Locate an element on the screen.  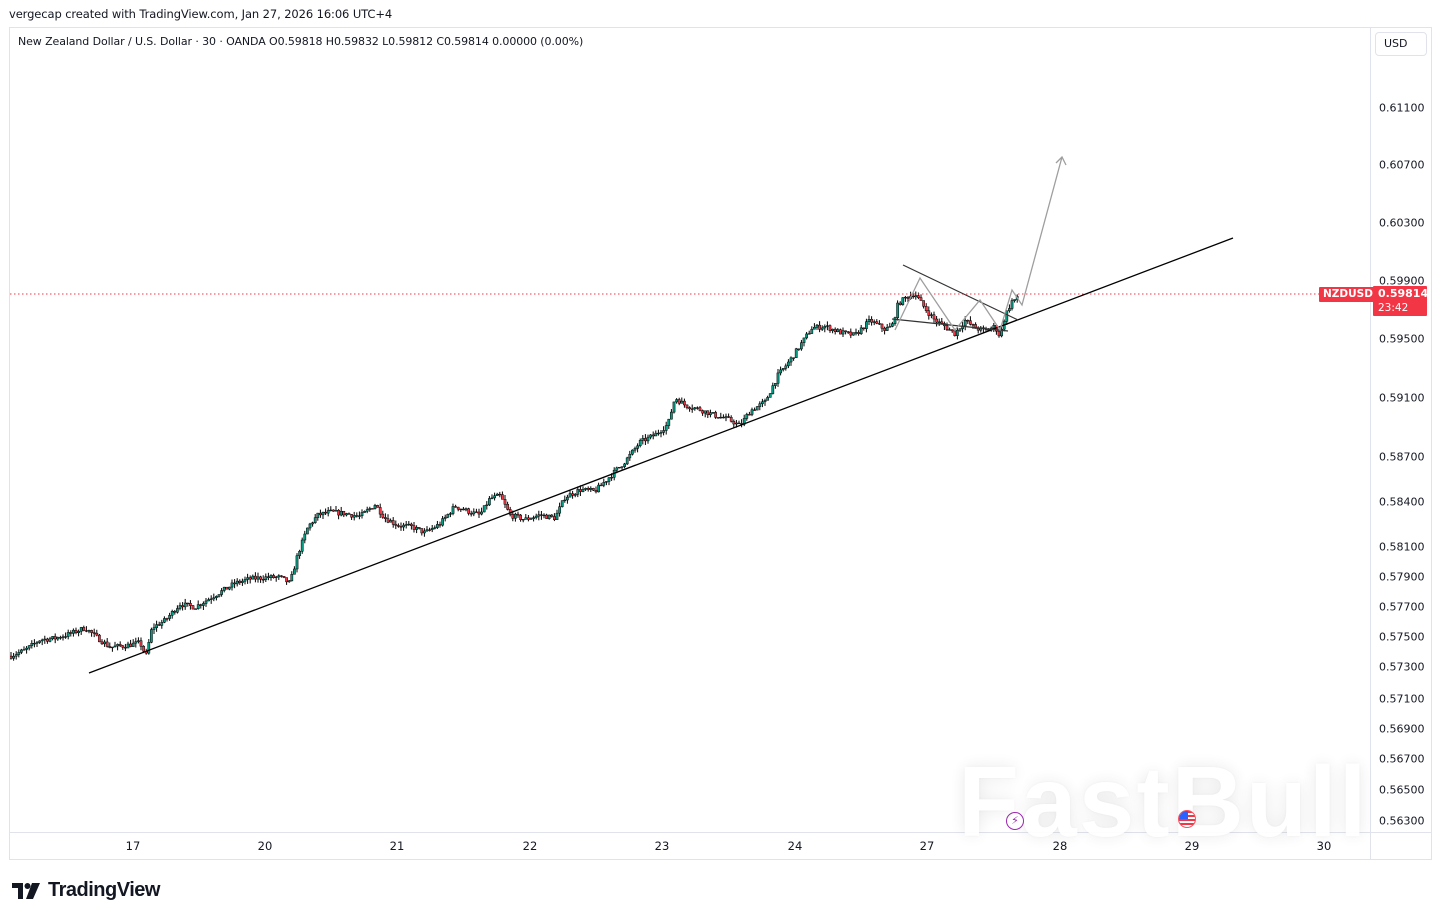
current-price-value: 0.59814 is located at coordinates (1403, 293).